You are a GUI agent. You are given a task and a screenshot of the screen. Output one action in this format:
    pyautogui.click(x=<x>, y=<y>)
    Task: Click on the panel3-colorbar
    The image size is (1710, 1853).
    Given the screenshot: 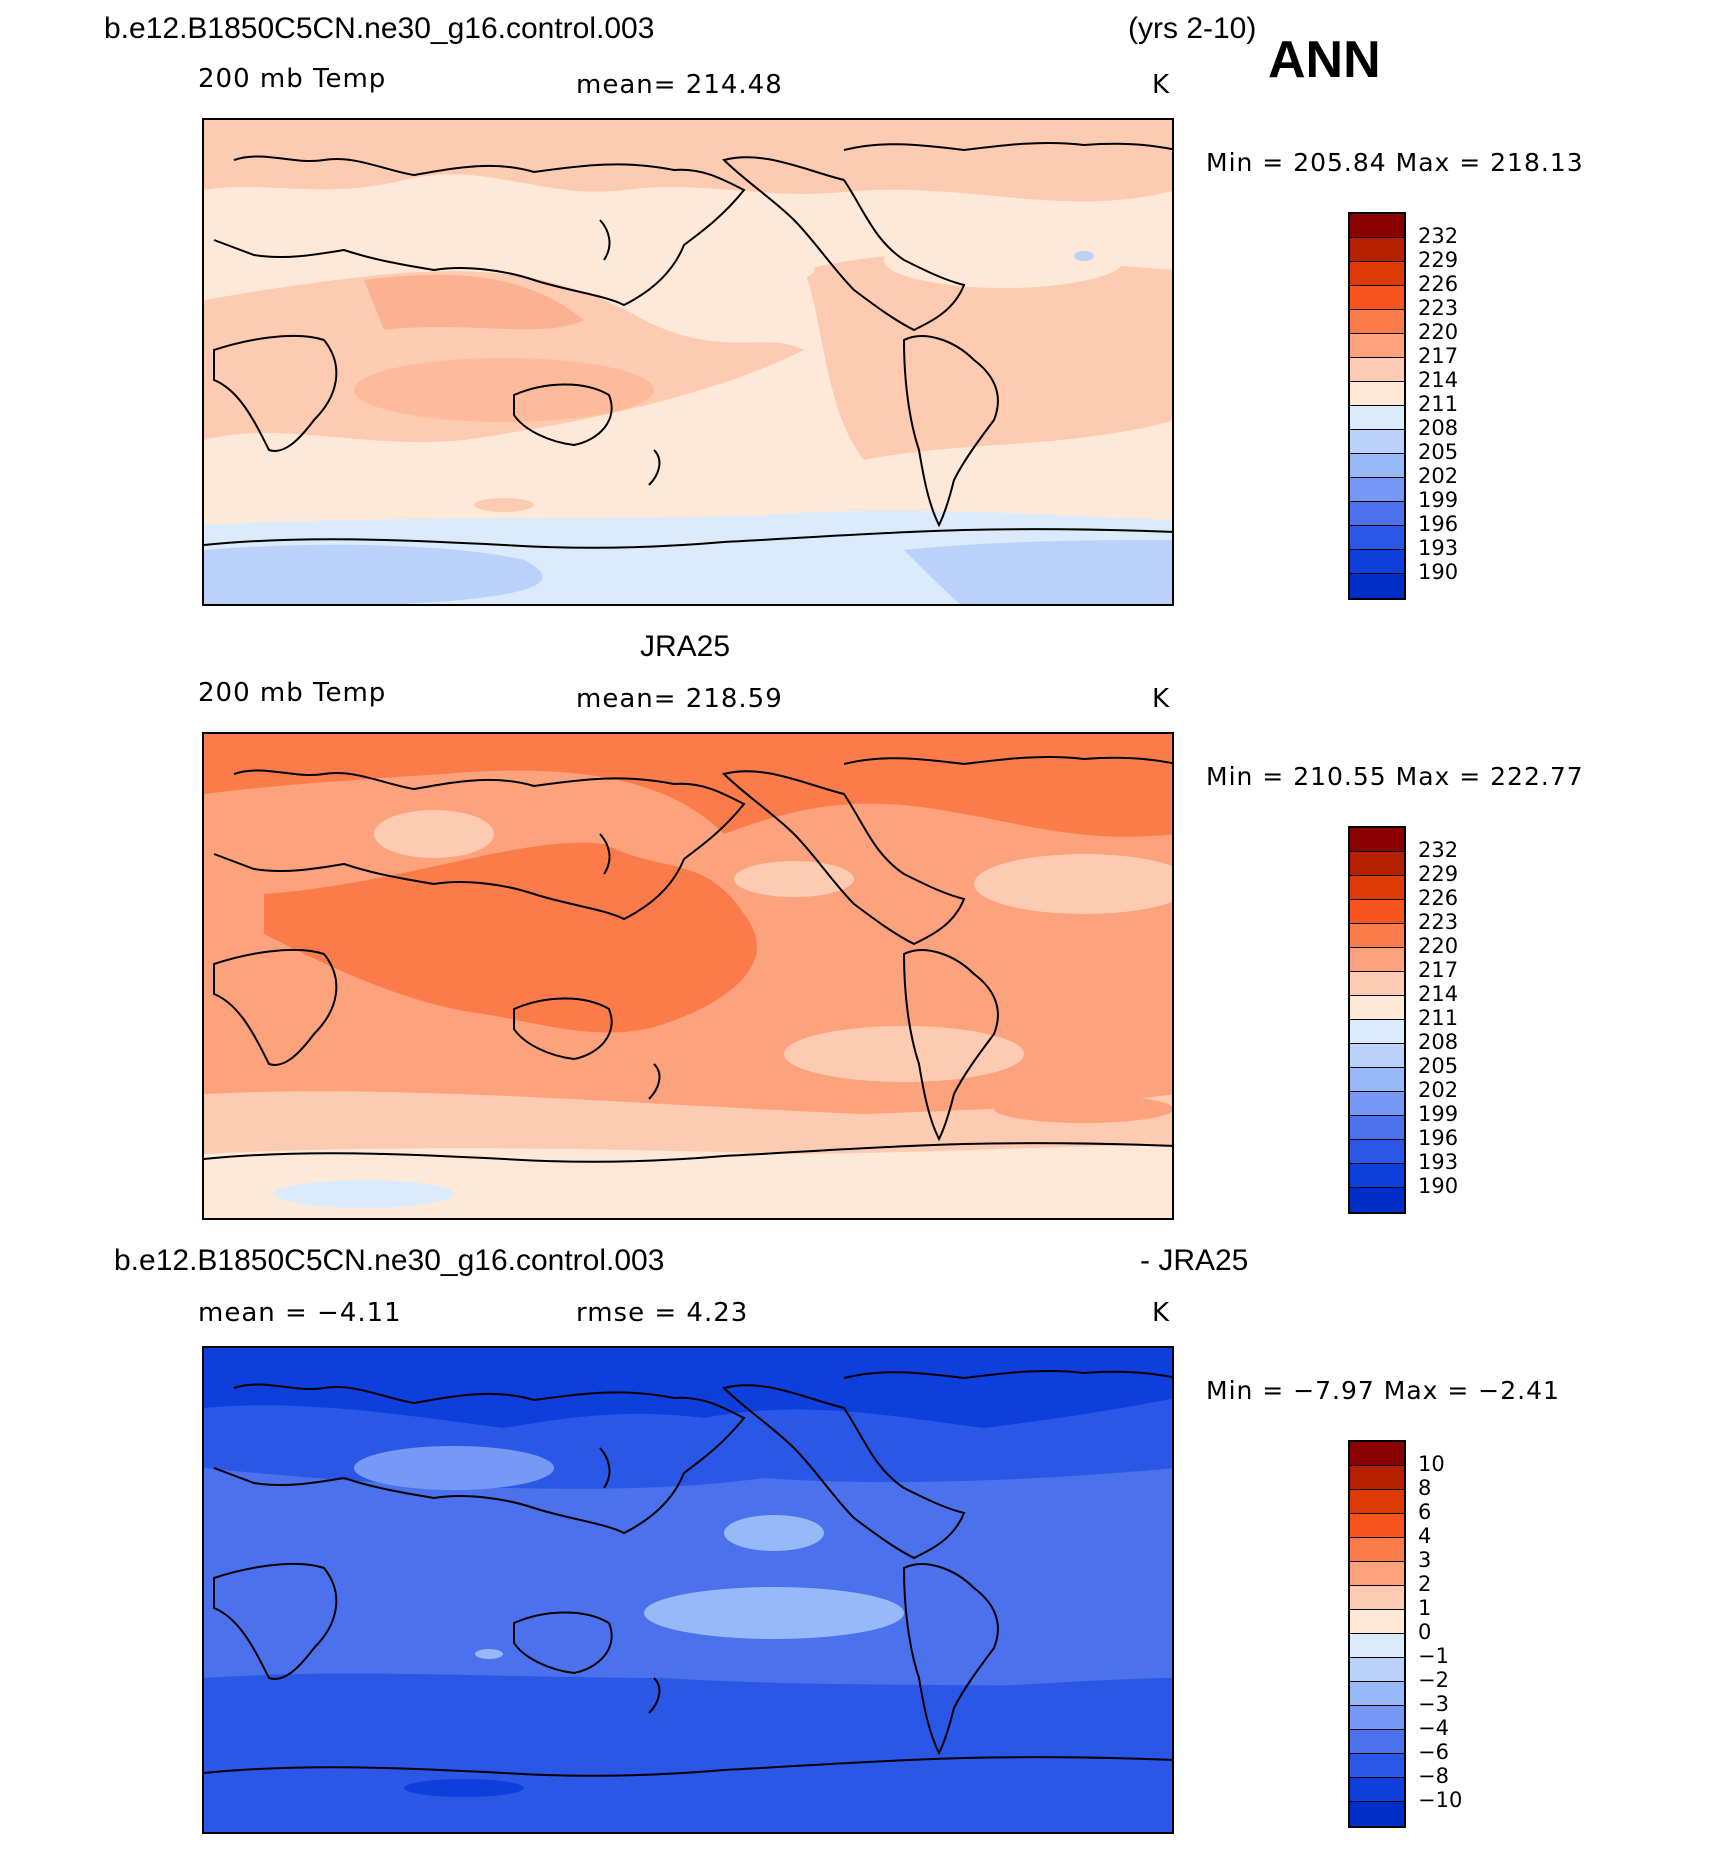 What is the action you would take?
    pyautogui.click(x=1377, y=1634)
    